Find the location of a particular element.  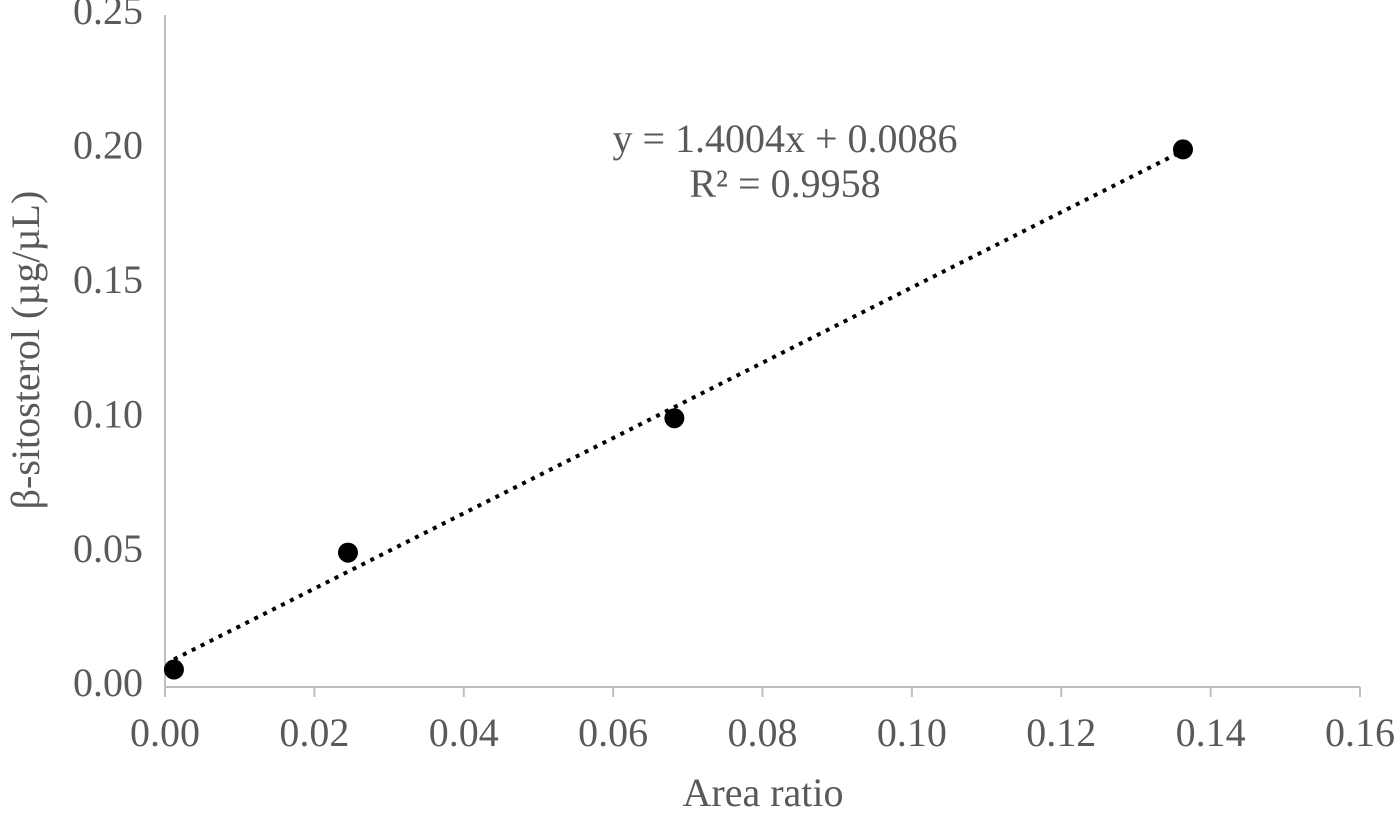

y-tick-label: 0.15 is located at coordinates (108, 279).